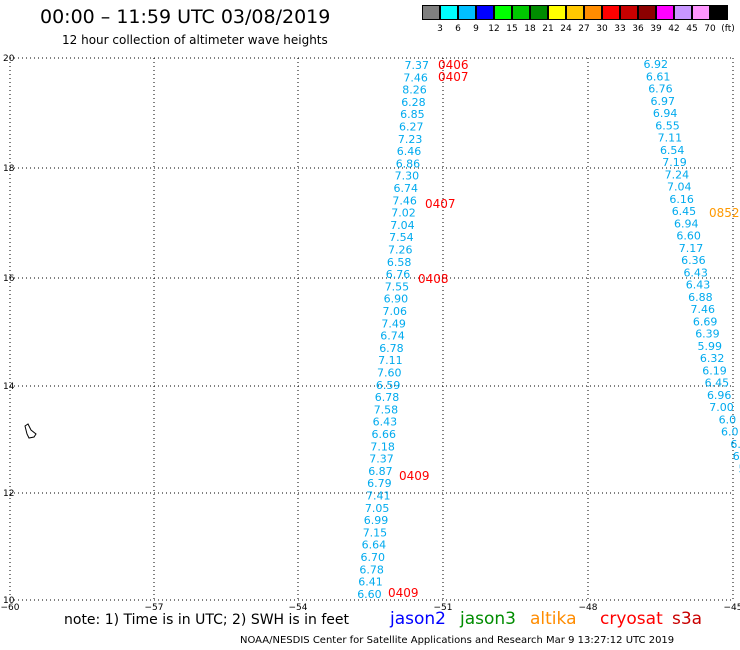 The width and height of the screenshot is (740, 650). Describe the element at coordinates (692, 29) in the screenshot. I see `color-scale-label: 45` at that location.